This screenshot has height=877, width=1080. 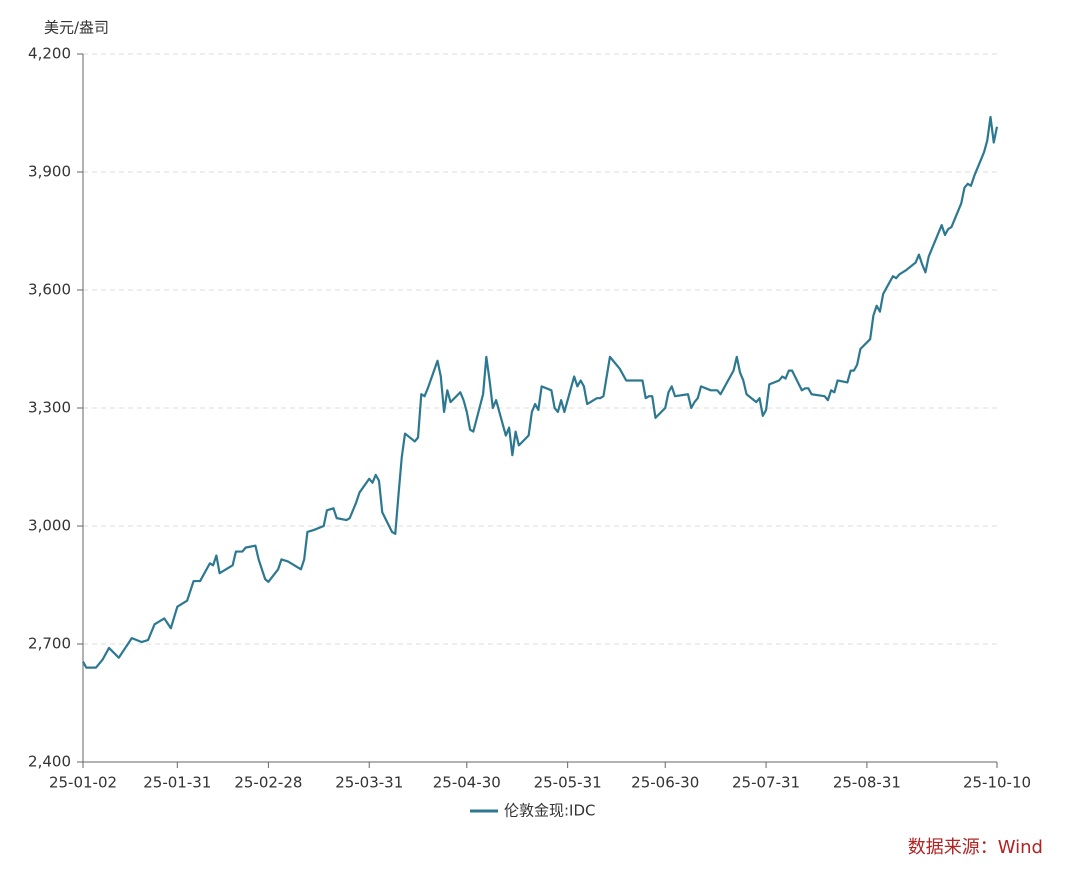 I want to click on x-tick-label: 25-05-31, so click(x=568, y=783).